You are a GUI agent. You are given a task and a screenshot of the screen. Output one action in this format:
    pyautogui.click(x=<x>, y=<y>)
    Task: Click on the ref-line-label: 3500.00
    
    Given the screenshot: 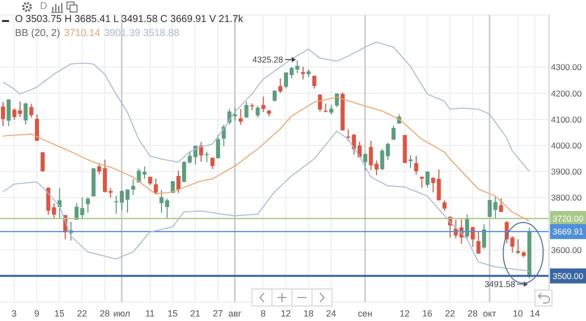 What is the action you would take?
    pyautogui.click(x=568, y=275)
    